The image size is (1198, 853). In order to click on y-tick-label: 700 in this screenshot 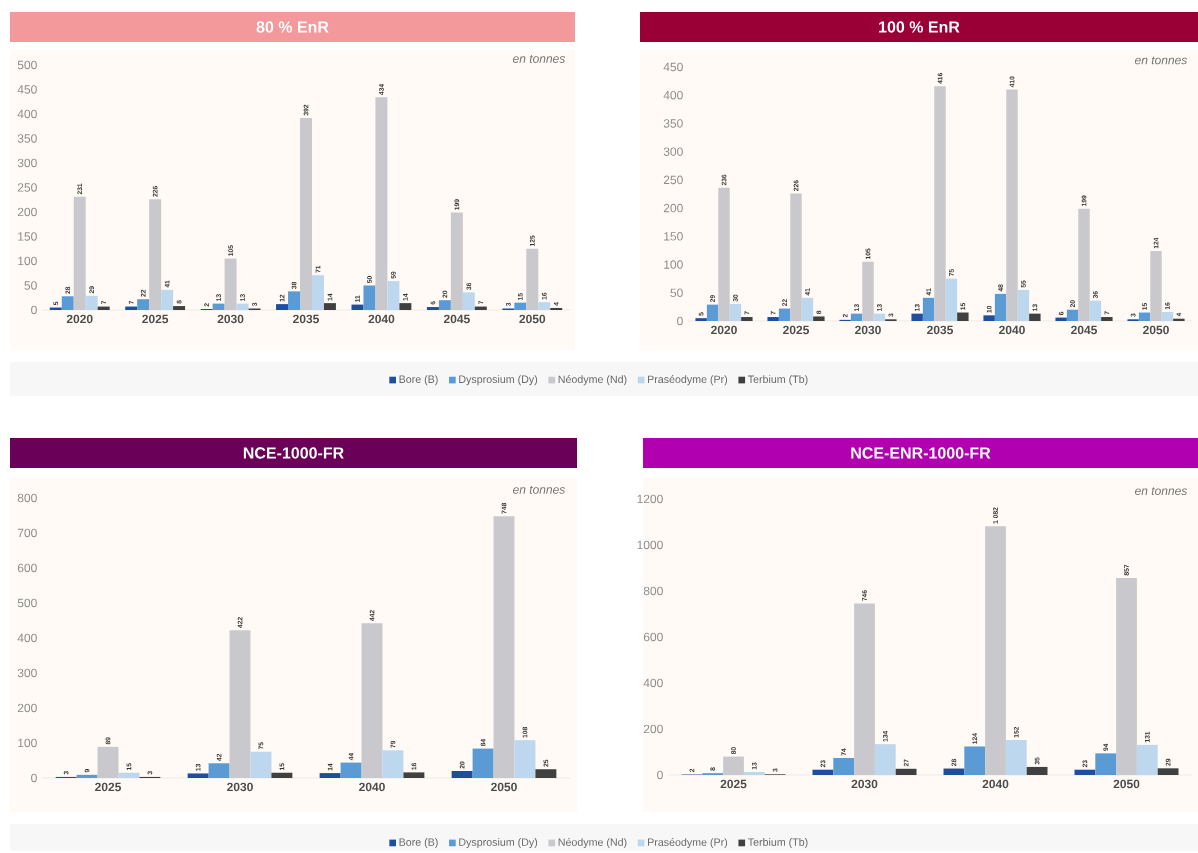, I will do `click(27, 533)`.